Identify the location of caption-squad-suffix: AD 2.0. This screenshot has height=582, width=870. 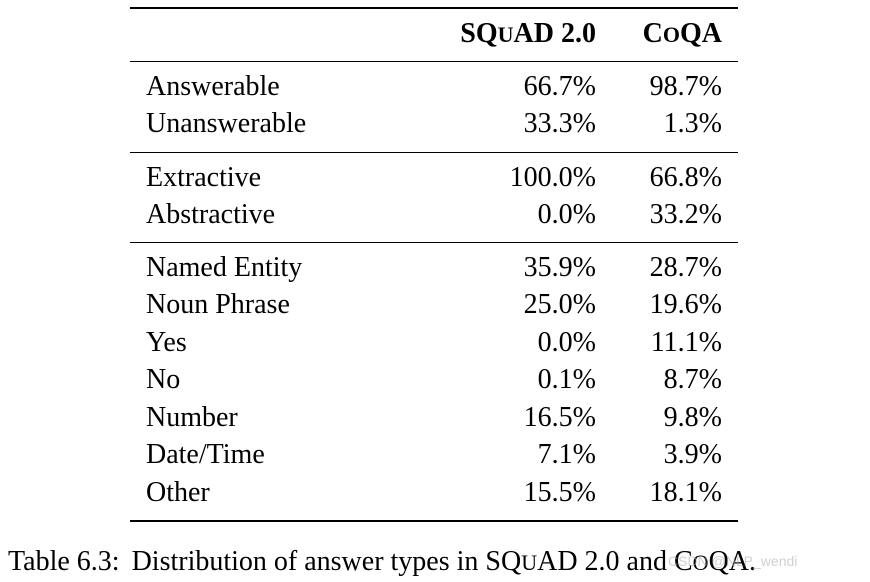
(578, 561).